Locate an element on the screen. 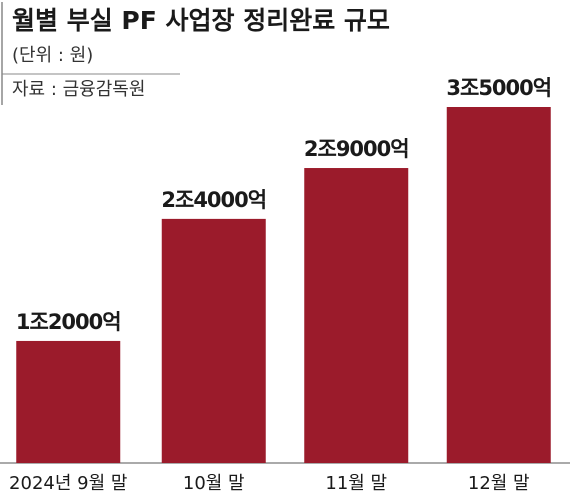  x-tick-label: 10월 말 is located at coordinates (214, 483).